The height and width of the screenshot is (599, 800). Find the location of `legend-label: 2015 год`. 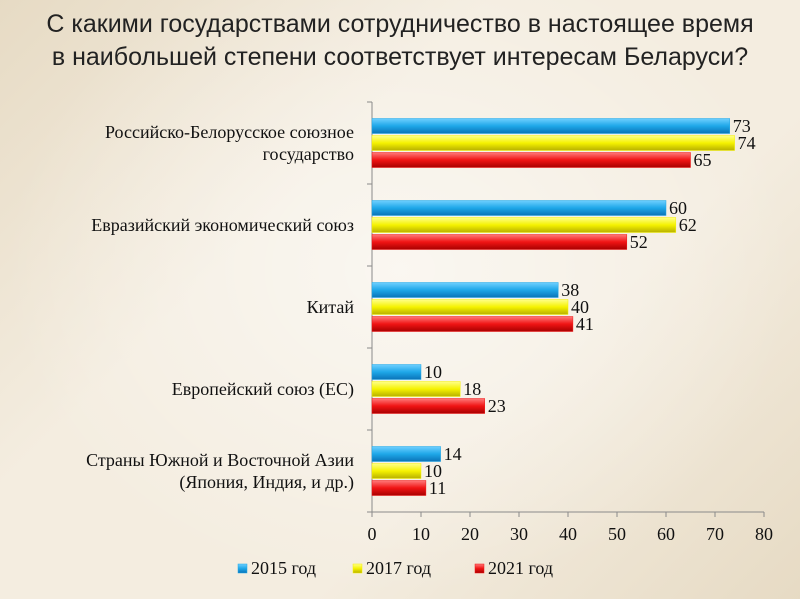

legend-label: 2015 год is located at coordinates (283, 568).